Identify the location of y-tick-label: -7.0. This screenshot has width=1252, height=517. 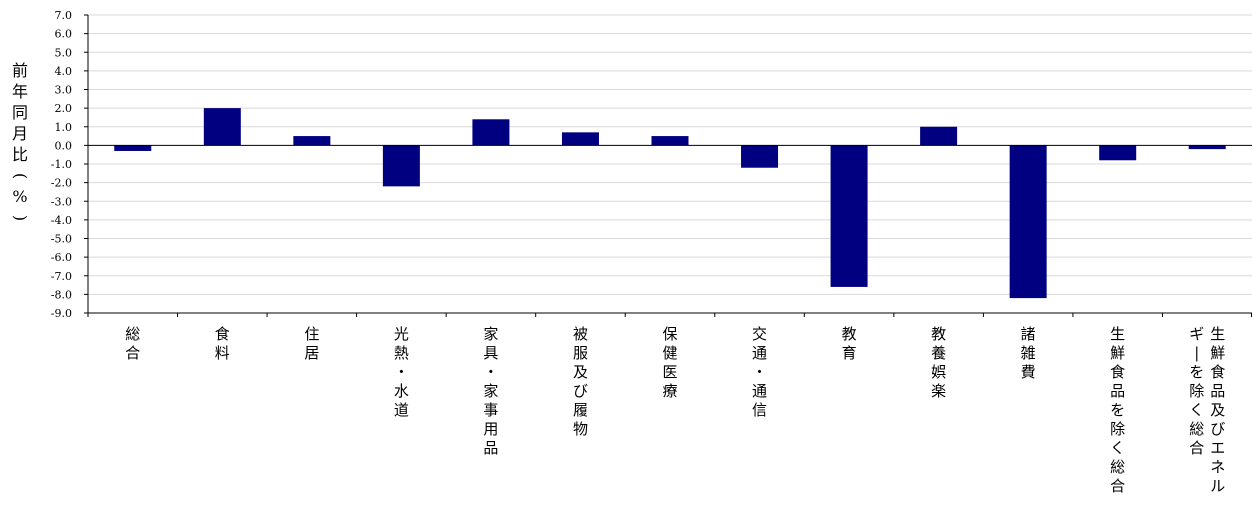
(61, 276).